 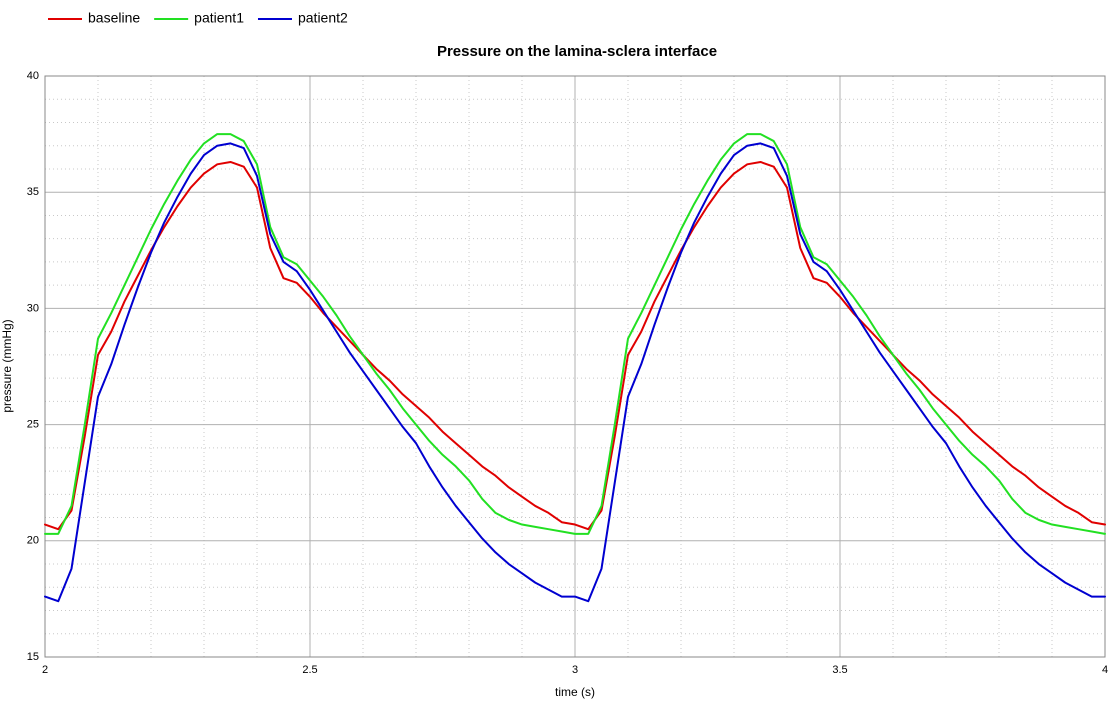 What do you see at coordinates (575, 692) in the screenshot?
I see `x-axis-label: time (s)` at bounding box center [575, 692].